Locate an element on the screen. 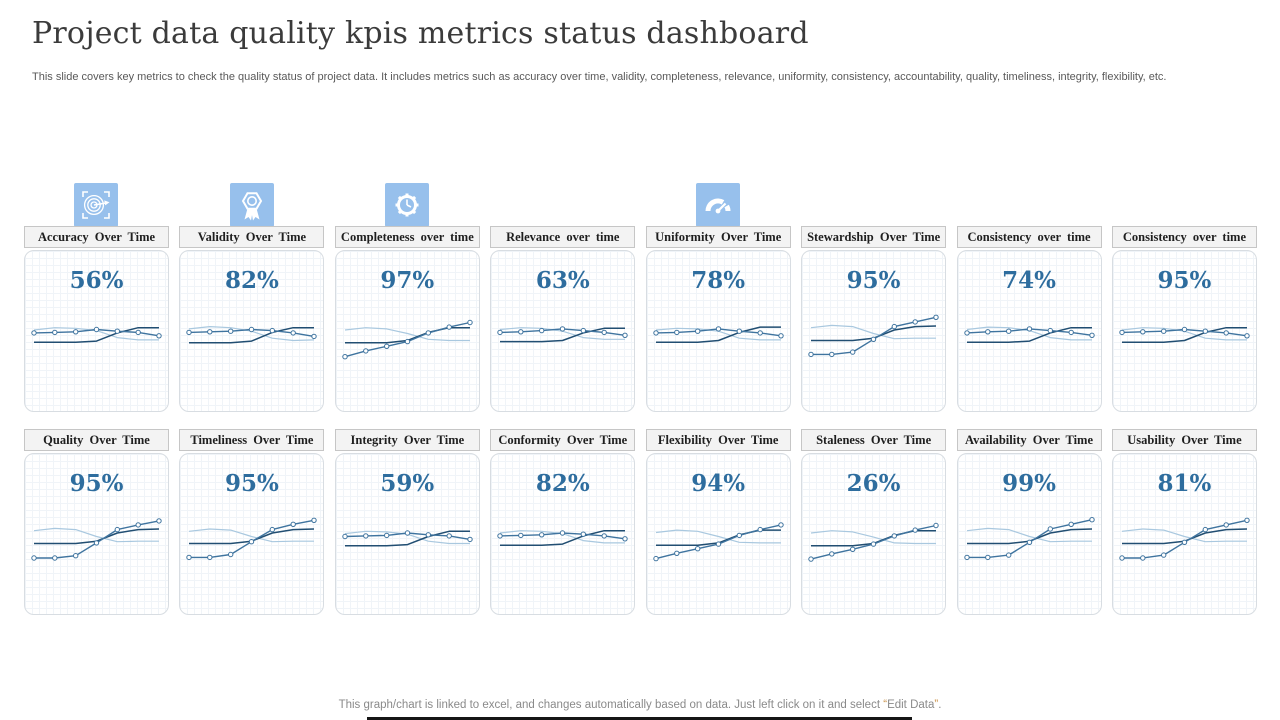 The image size is (1280, 720). kpi-card: Integrity Over Time 59% is located at coordinates (407, 522).